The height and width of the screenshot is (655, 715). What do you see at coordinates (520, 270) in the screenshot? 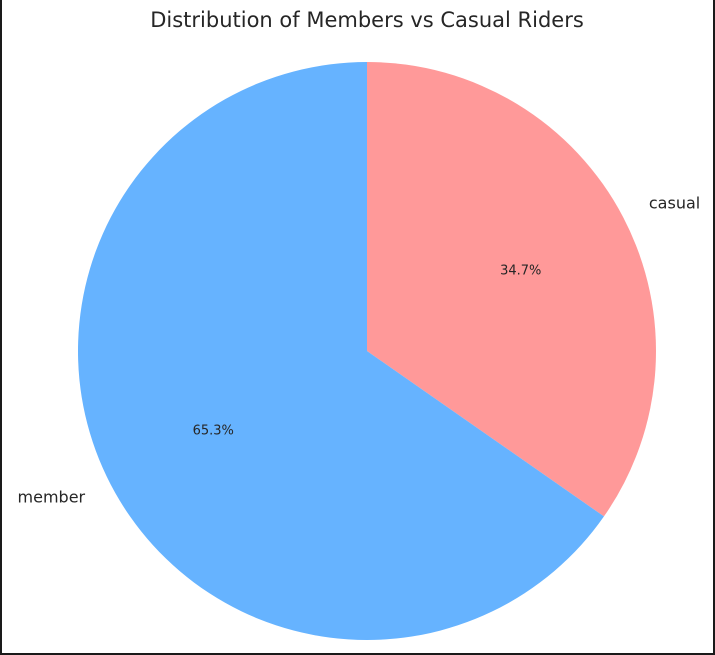
I see `percent-label-casual: 34.7%` at bounding box center [520, 270].